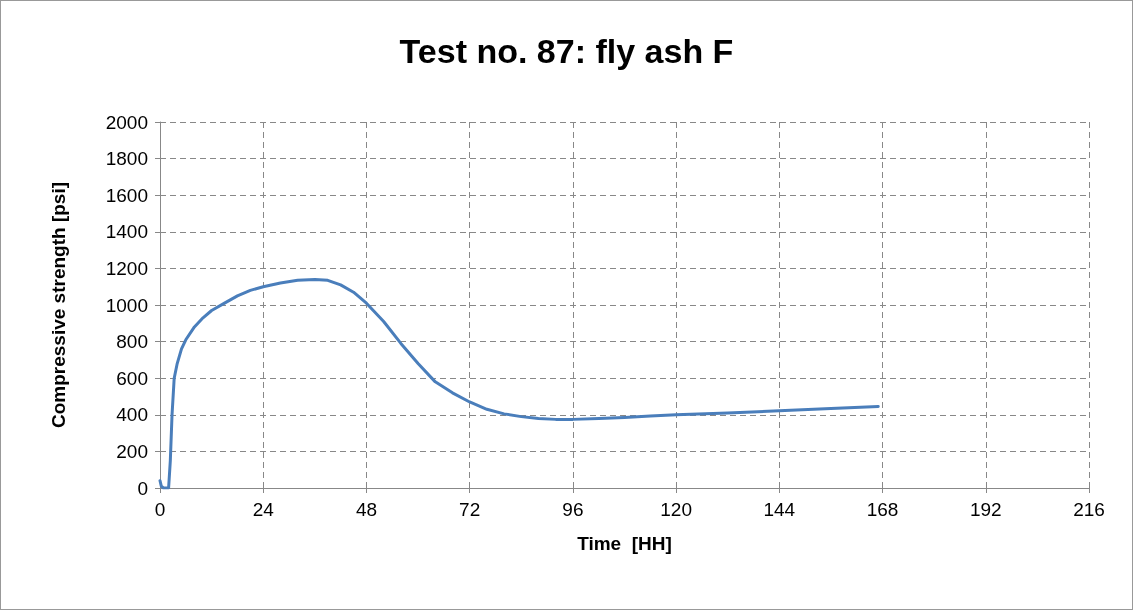  What do you see at coordinates (126, 268) in the screenshot?
I see `y-tick-label: 1200` at bounding box center [126, 268].